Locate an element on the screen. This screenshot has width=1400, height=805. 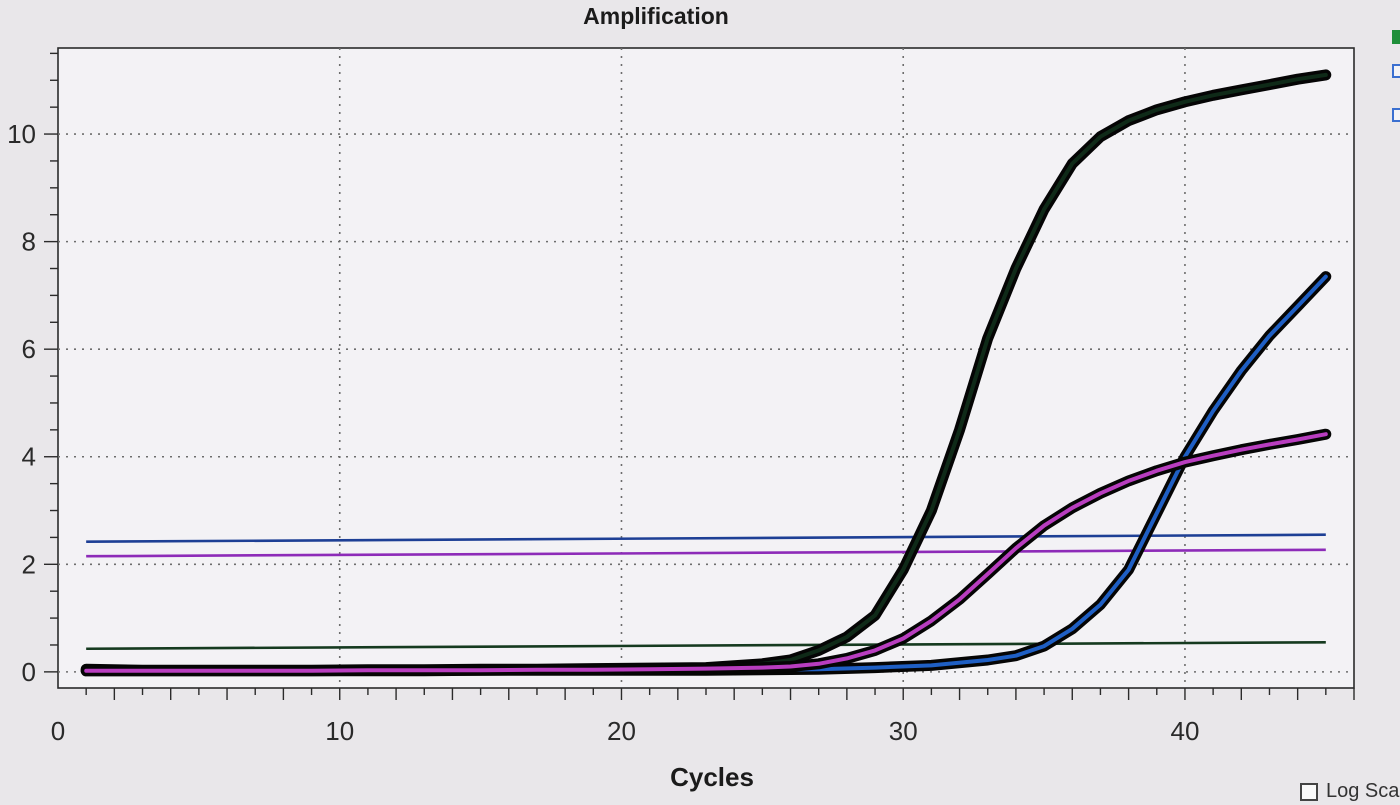
x-tick-label: 30 is located at coordinates (903, 731).